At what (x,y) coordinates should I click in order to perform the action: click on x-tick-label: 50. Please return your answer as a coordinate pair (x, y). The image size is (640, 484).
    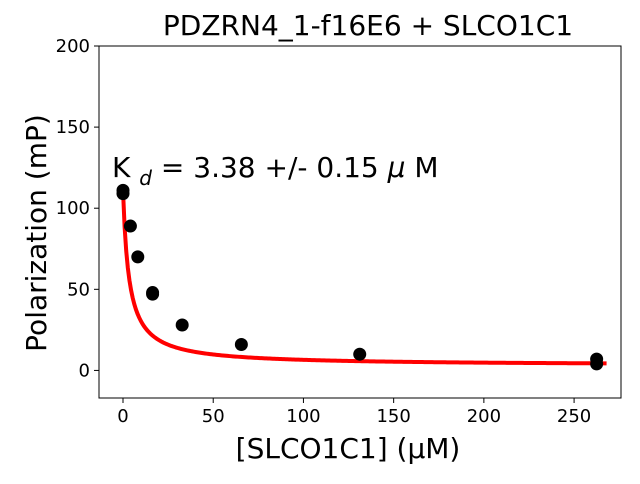
    Looking at the image, I should click on (213, 416).